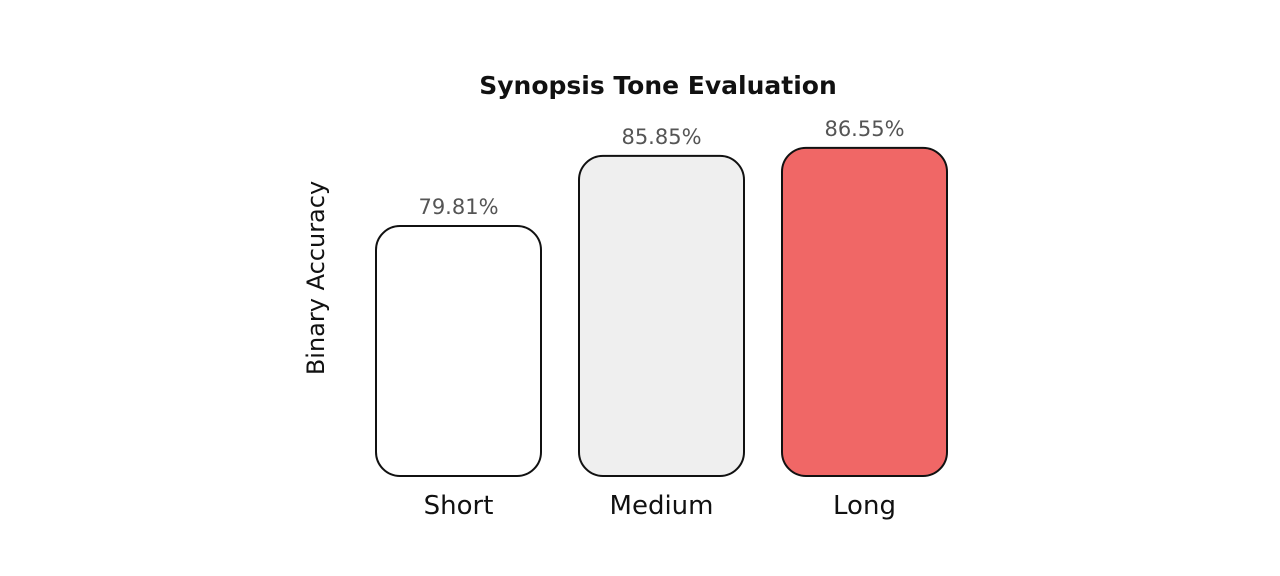 Image resolution: width=1280 pixels, height=576 pixels. I want to click on value-label-short: 79.81%, so click(458, 207).